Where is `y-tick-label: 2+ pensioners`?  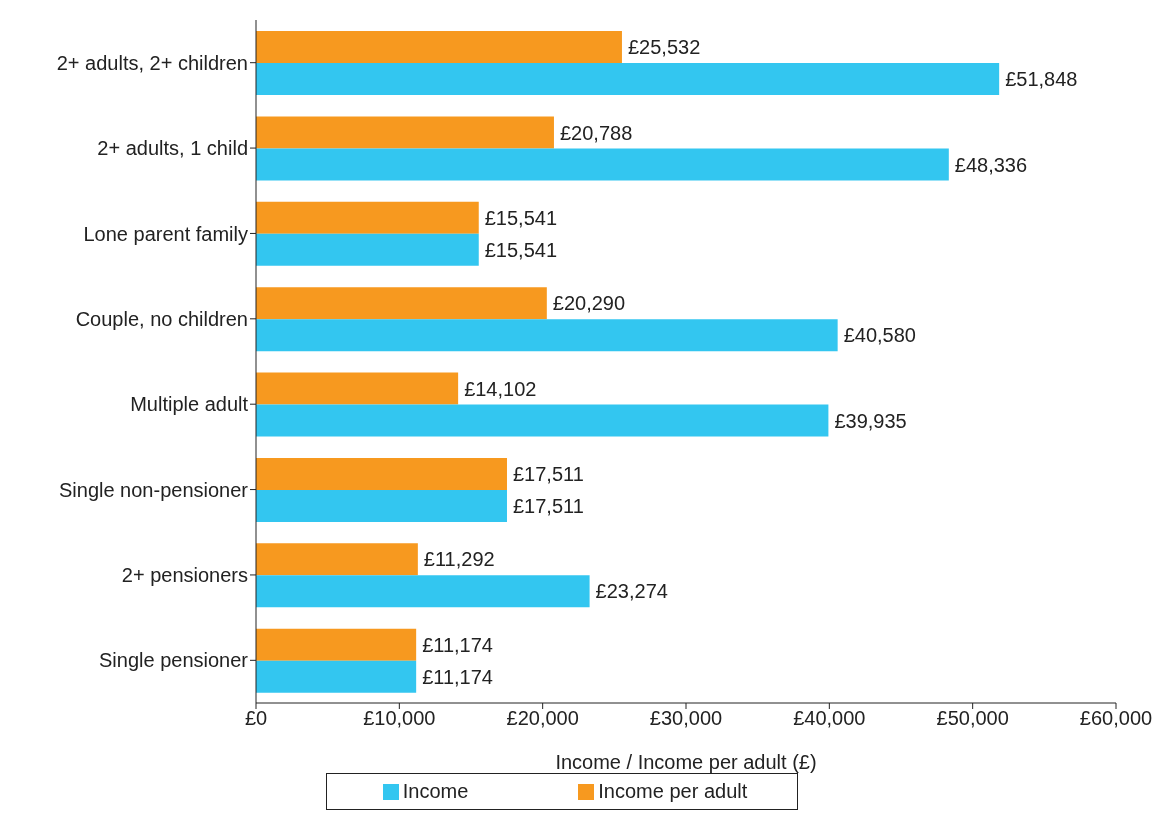
y-tick-label: 2+ pensioners is located at coordinates (184, 575).